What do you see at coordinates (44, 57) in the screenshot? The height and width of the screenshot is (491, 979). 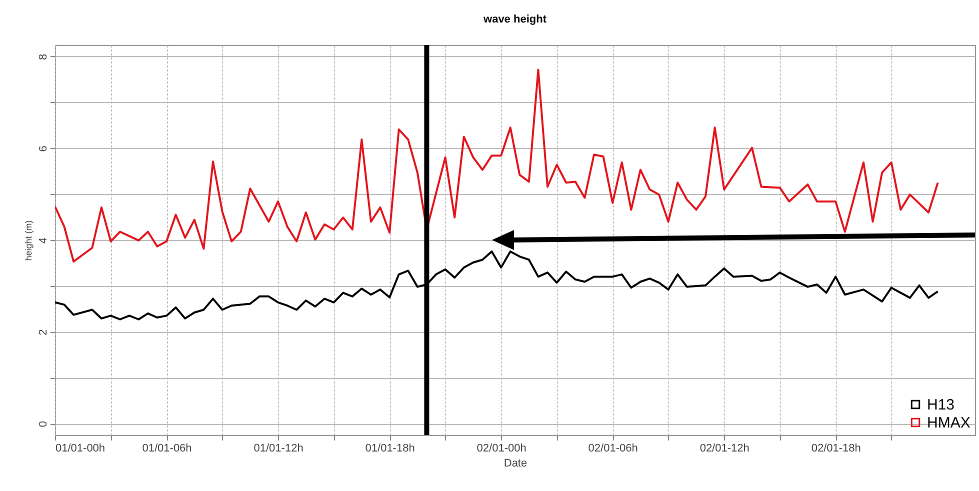 I see `y-tick-label: 8` at bounding box center [44, 57].